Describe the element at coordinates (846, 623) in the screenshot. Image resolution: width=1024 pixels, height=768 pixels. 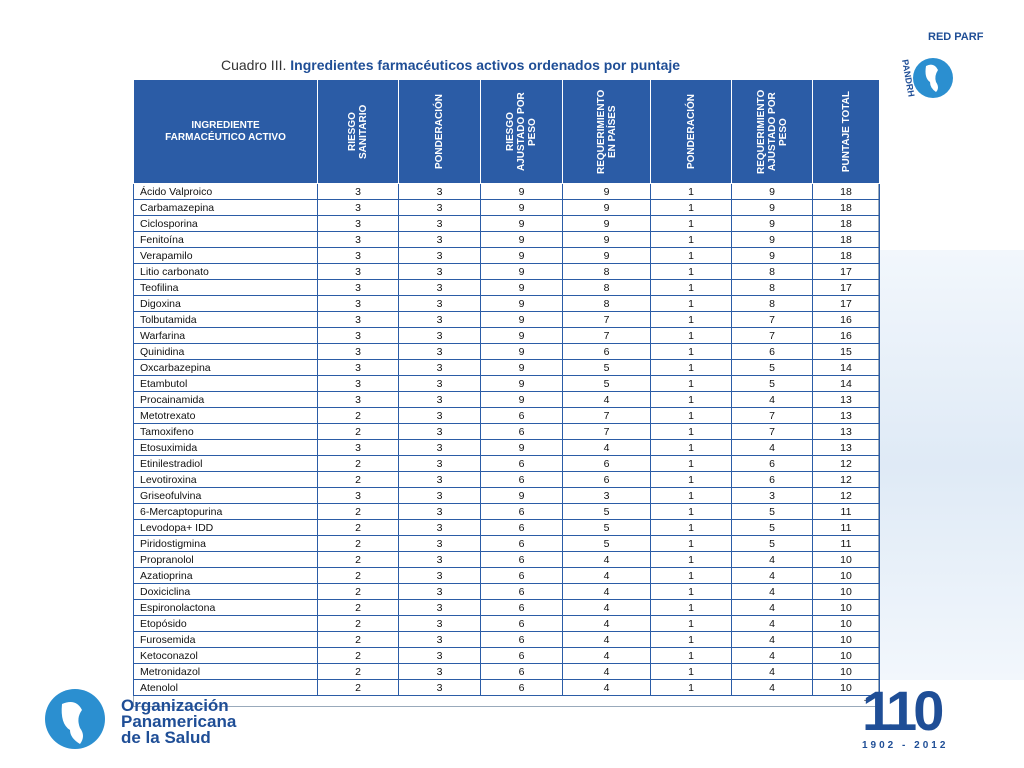
I see `table-cell: 10` at that location.